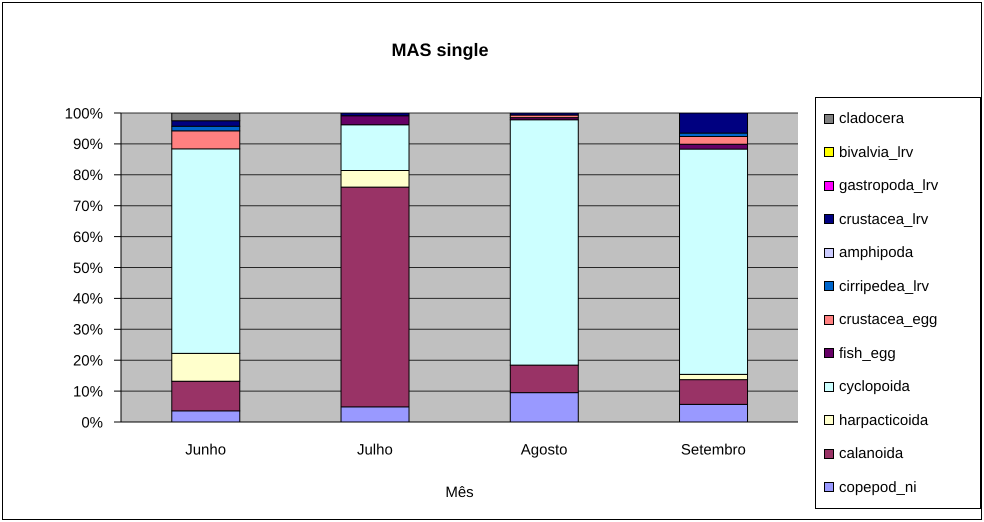 The width and height of the screenshot is (984, 522). Describe the element at coordinates (459, 492) in the screenshot. I see `x-axis-title: Mês` at that location.